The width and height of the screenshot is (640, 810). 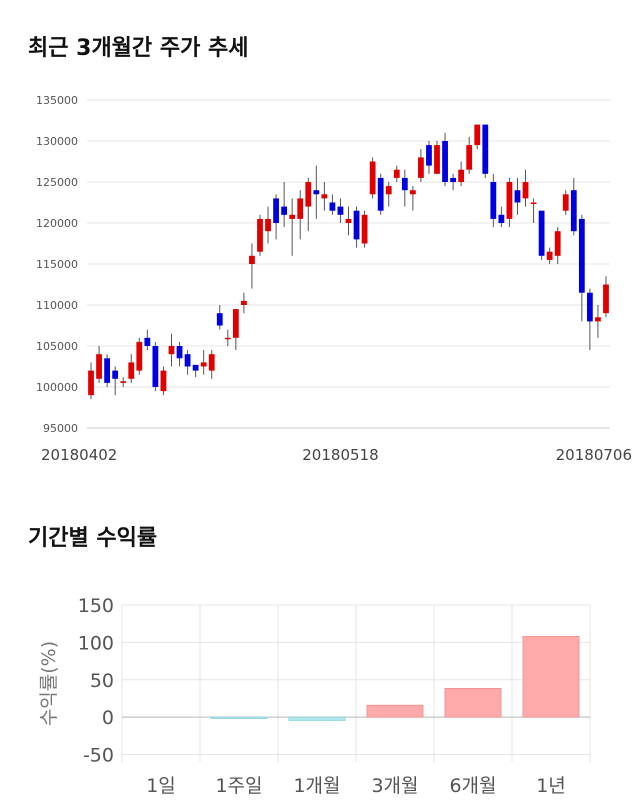 What do you see at coordinates (96, 643) in the screenshot?
I see `y-tick-label: 100` at bounding box center [96, 643].